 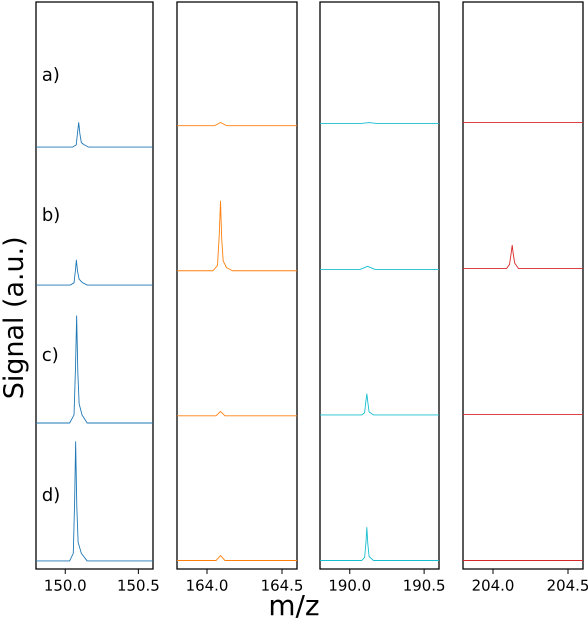 What do you see at coordinates (282, 585) in the screenshot?
I see `x-tick-label: 164.5` at bounding box center [282, 585].